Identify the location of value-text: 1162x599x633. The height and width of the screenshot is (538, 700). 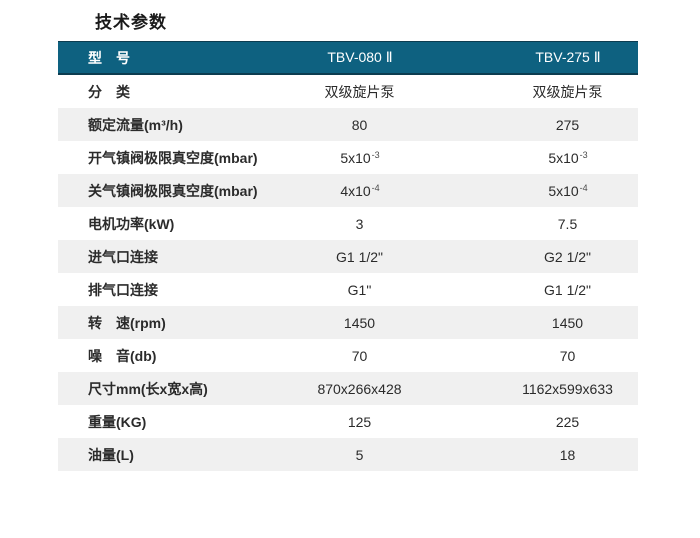
(567, 388).